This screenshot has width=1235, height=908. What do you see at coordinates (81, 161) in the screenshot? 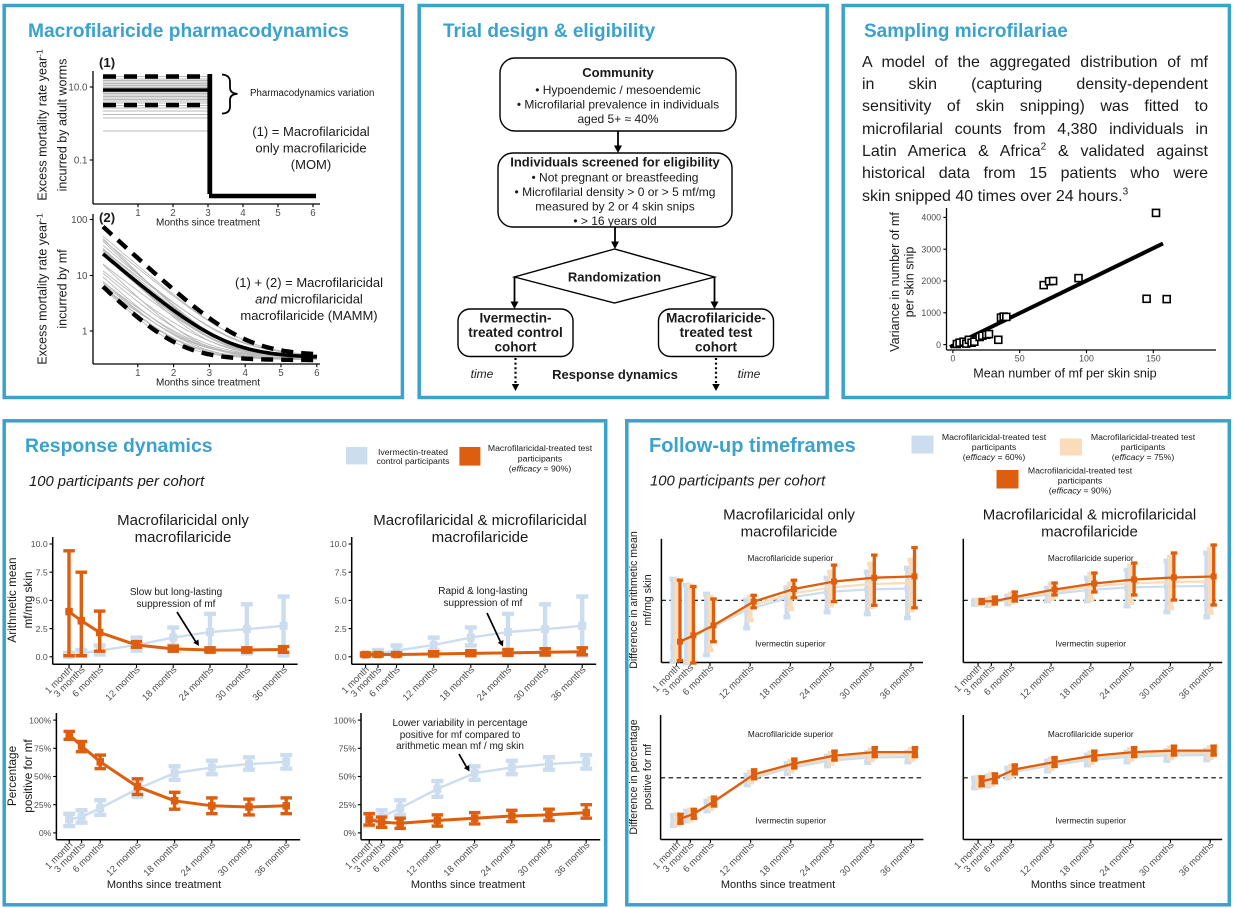
I see `svg-text: 0.1` at bounding box center [81, 161].